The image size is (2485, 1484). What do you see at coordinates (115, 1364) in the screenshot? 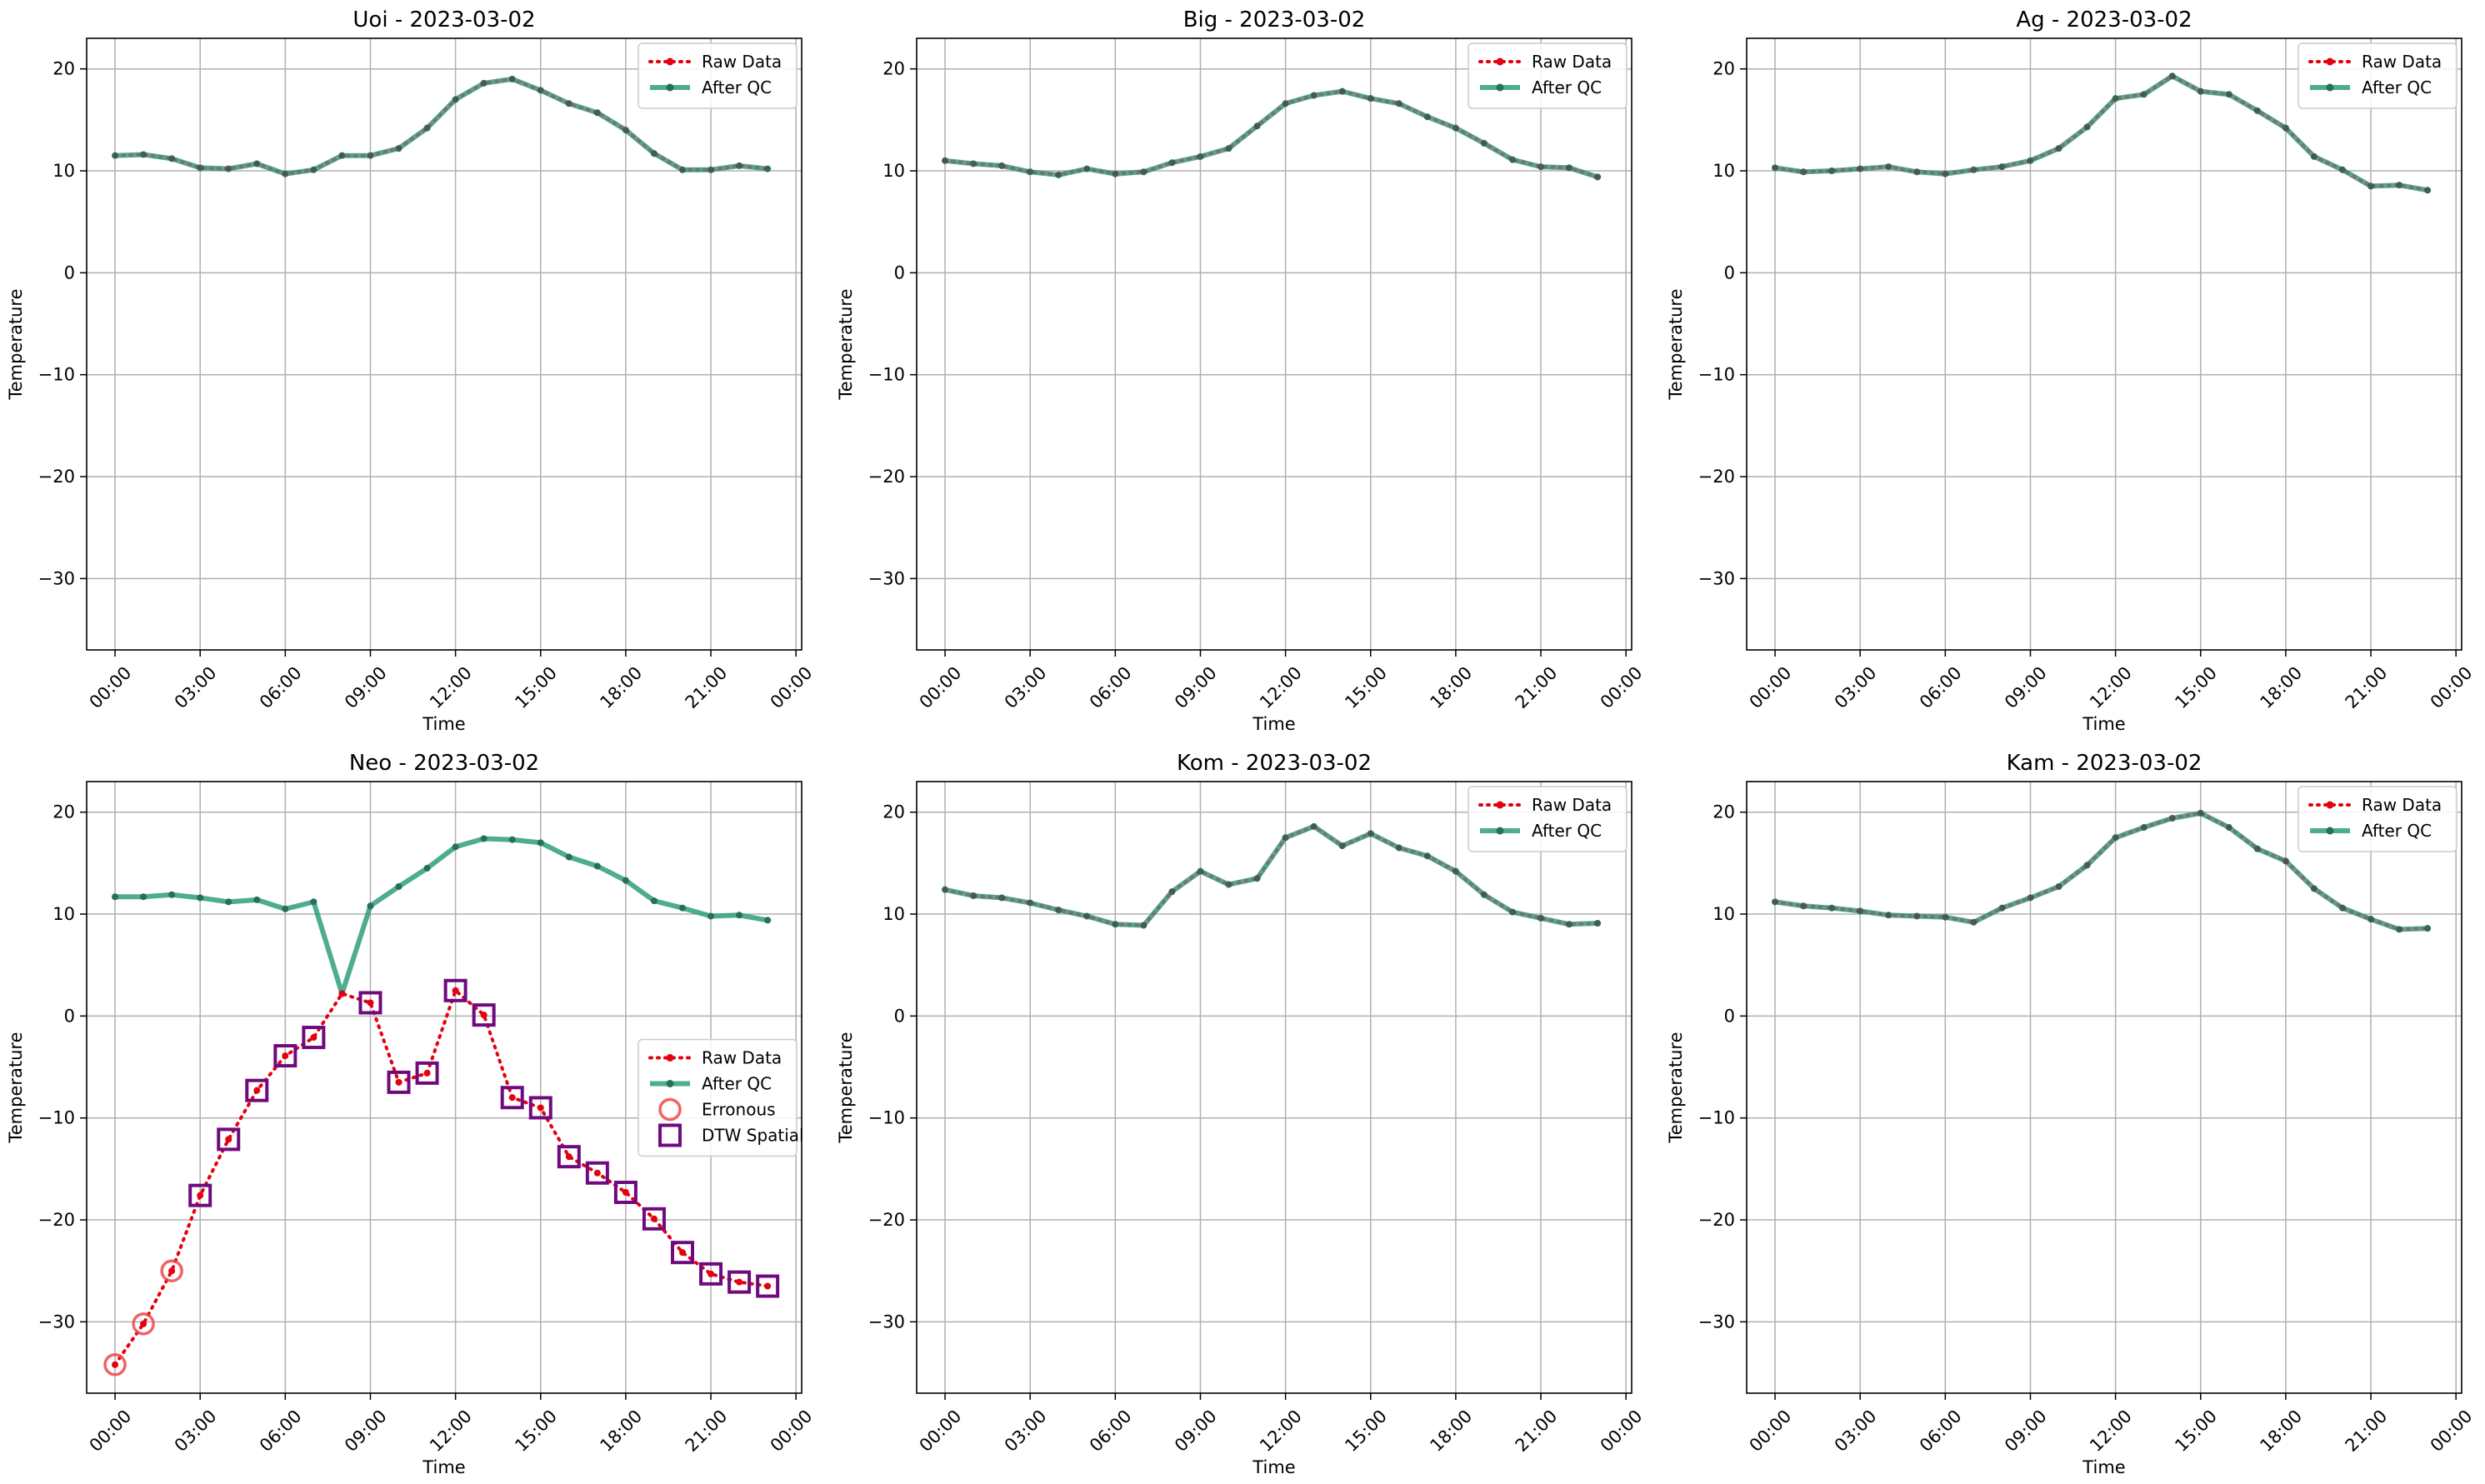
I see `erroneous-marker` at bounding box center [115, 1364].